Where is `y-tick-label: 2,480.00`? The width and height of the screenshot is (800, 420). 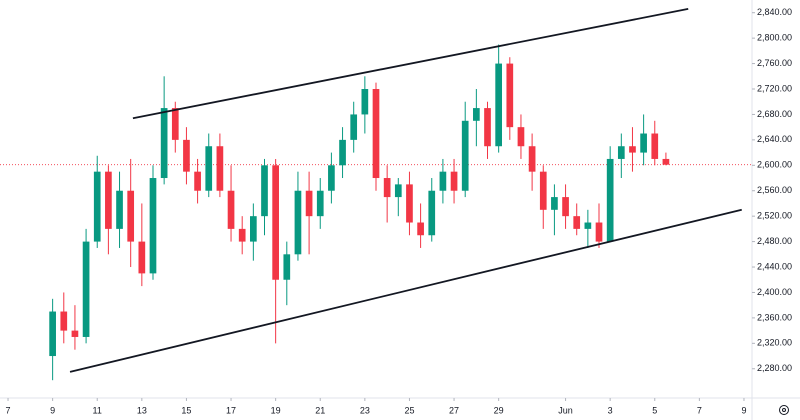 y-tick-label: 2,480.00 is located at coordinates (774, 241).